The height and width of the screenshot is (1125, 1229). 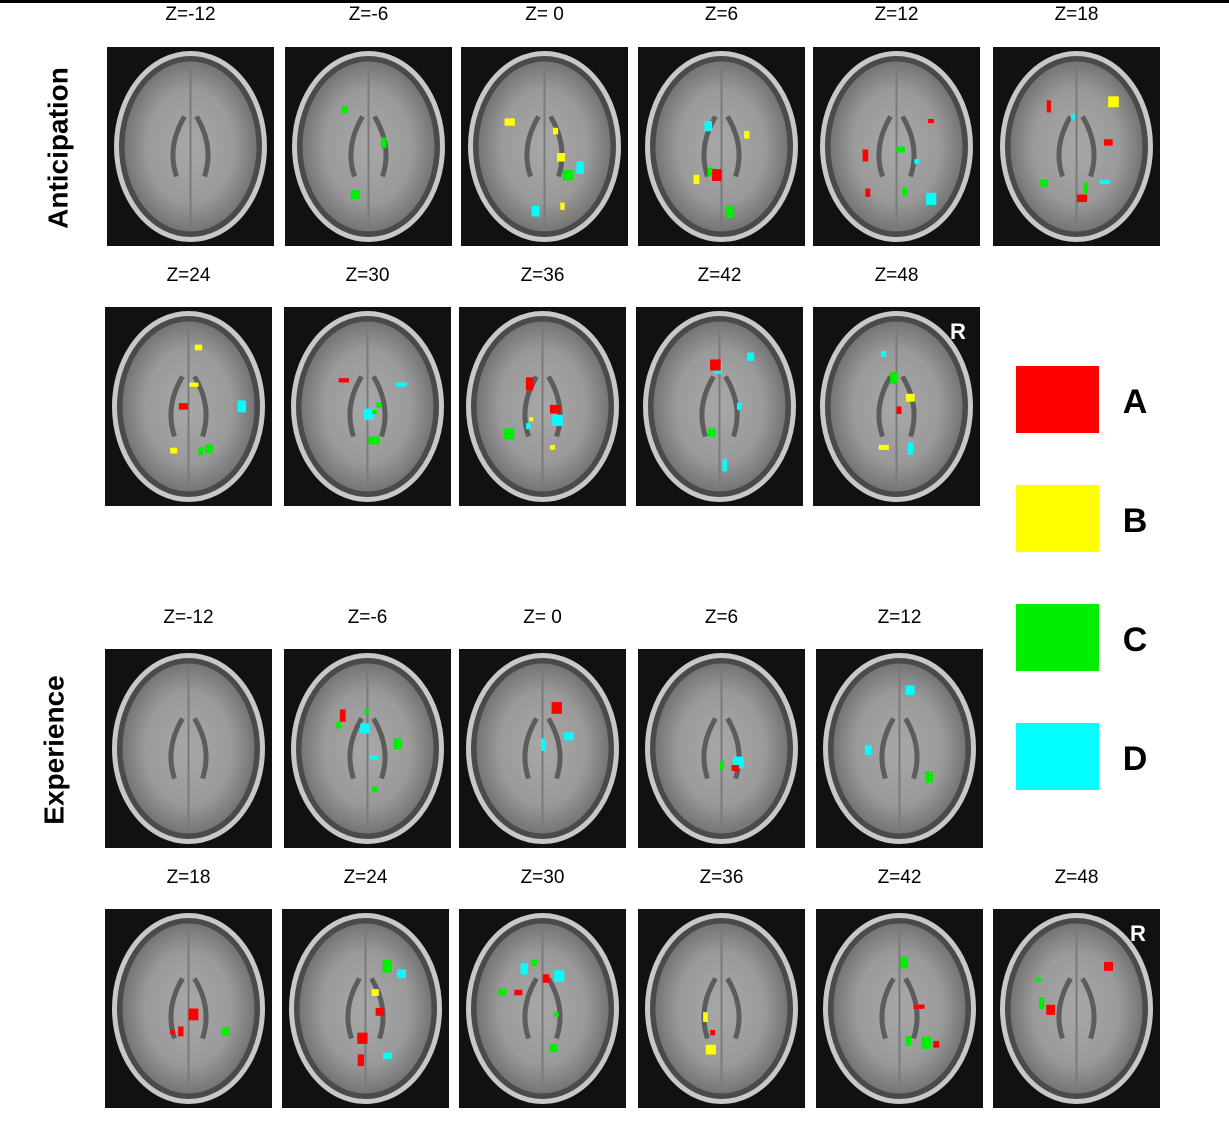 What do you see at coordinates (1135, 521) in the screenshot?
I see `legend-label: B` at bounding box center [1135, 521].